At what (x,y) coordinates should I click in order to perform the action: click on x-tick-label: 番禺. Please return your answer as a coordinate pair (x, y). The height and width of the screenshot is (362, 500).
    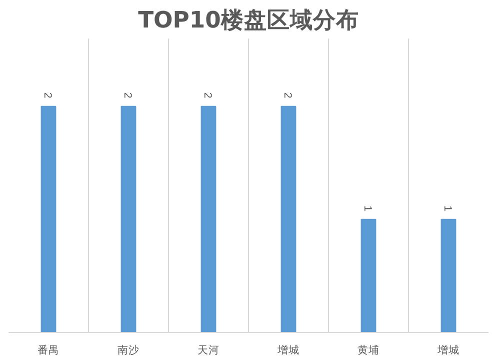
    Looking at the image, I should click on (49, 350).